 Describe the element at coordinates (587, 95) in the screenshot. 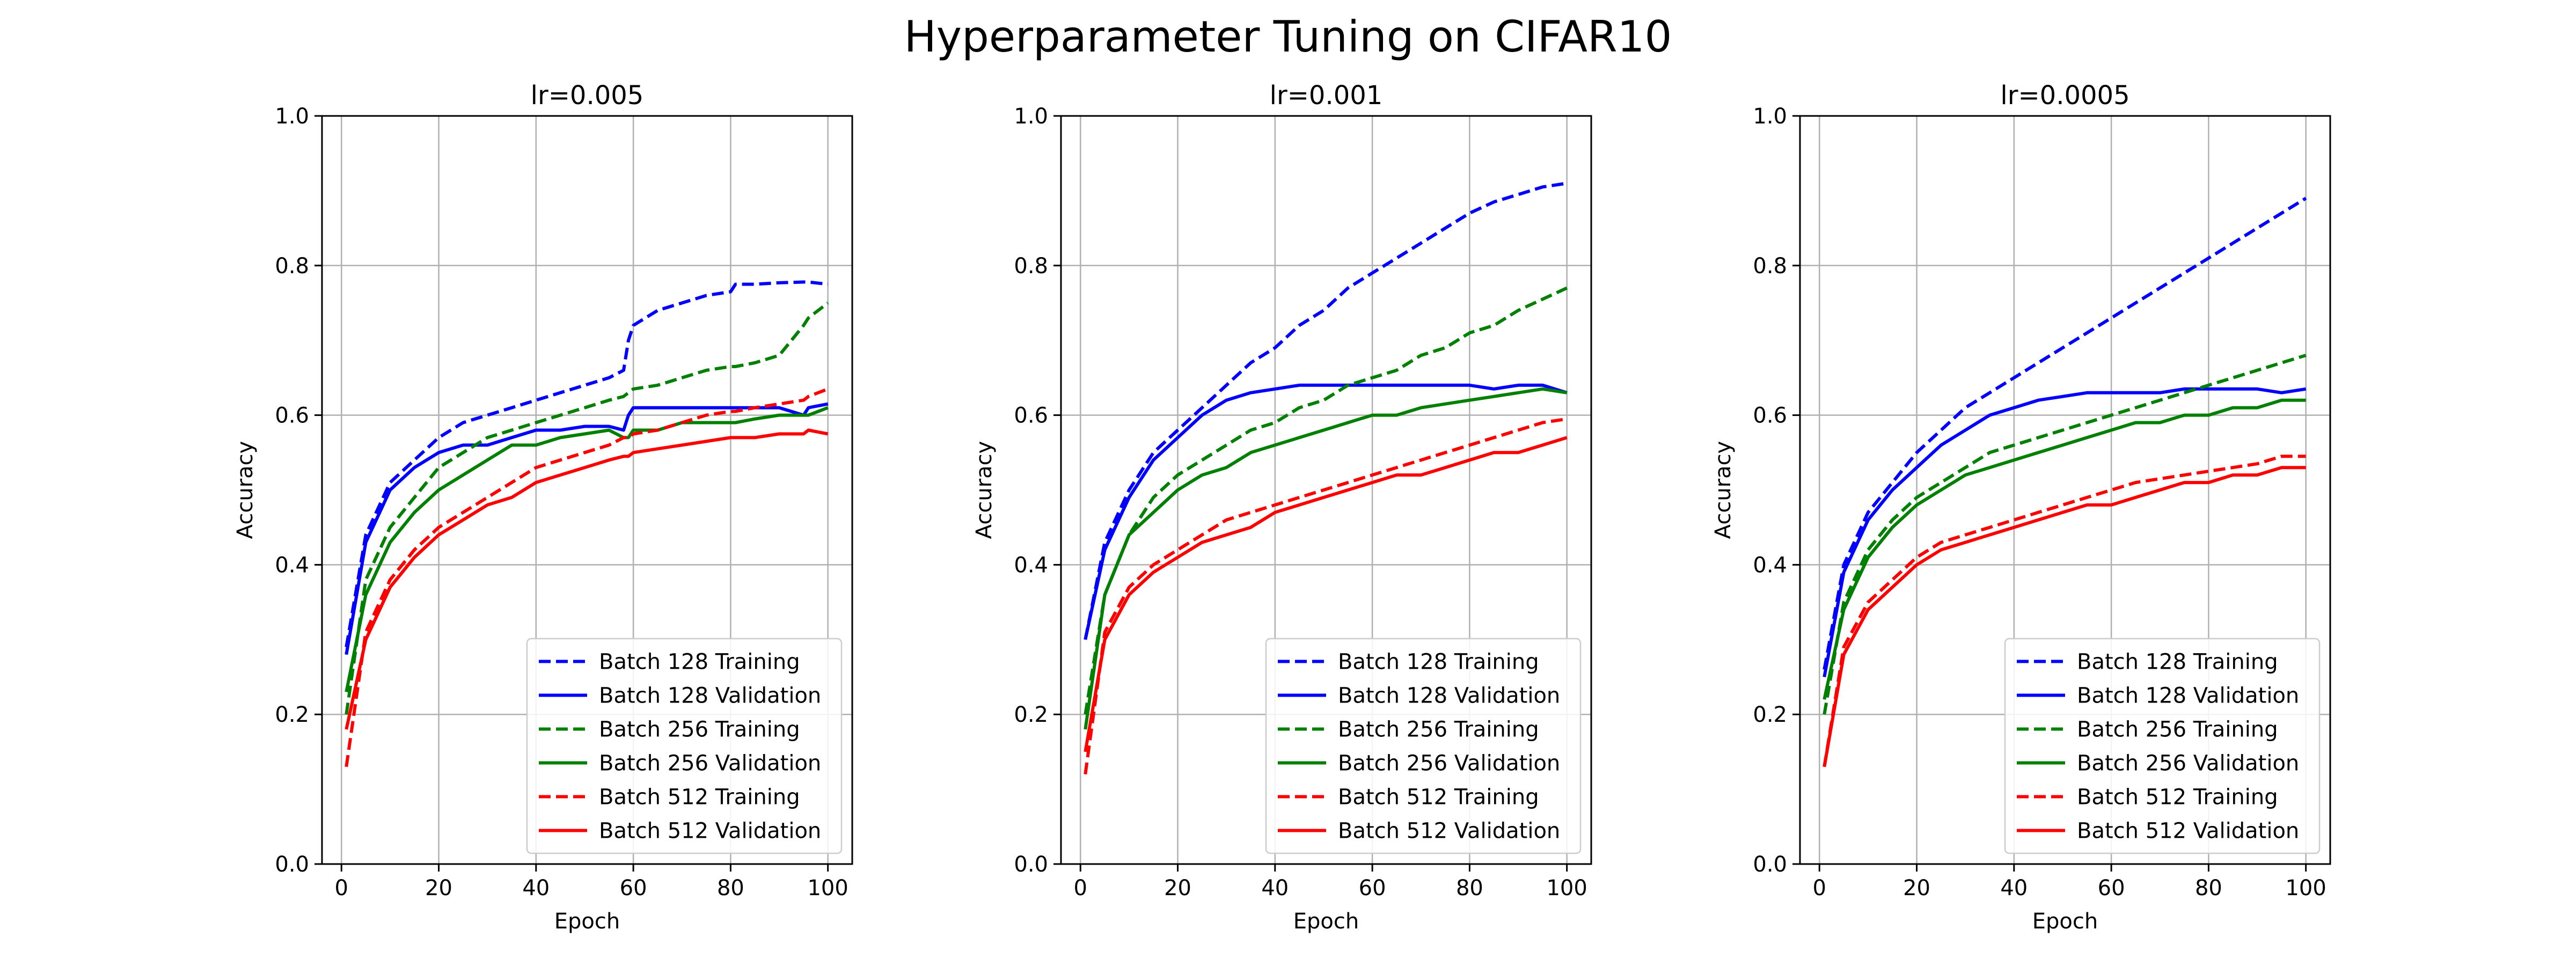

I see `subplot-title: lr=0.005` at that location.